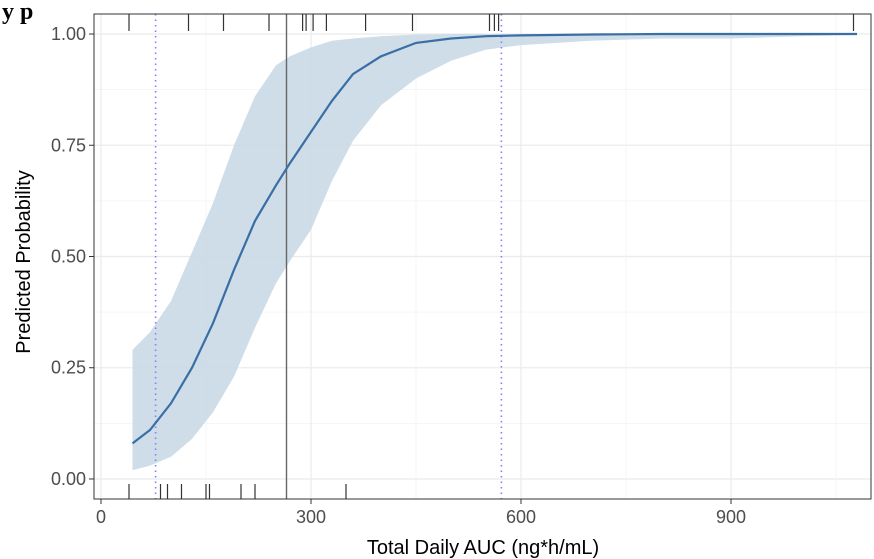  Describe the element at coordinates (24, 261) in the screenshot. I see `y-axis-label: Predicted Probability` at that location.